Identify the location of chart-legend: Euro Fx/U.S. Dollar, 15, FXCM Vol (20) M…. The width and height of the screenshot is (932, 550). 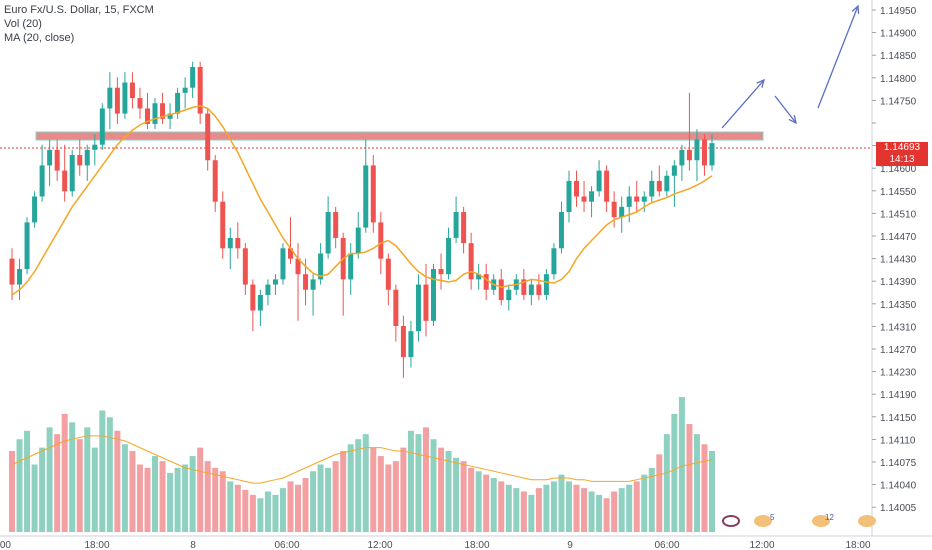
(79, 24).